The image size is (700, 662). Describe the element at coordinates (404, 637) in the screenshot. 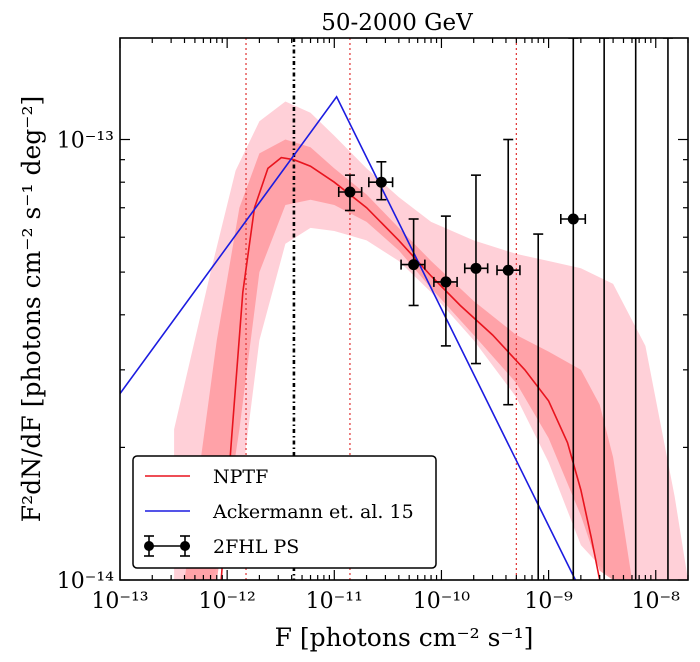

I see `x-axis-label: F [photons cm⁻² s⁻¹]` at that location.